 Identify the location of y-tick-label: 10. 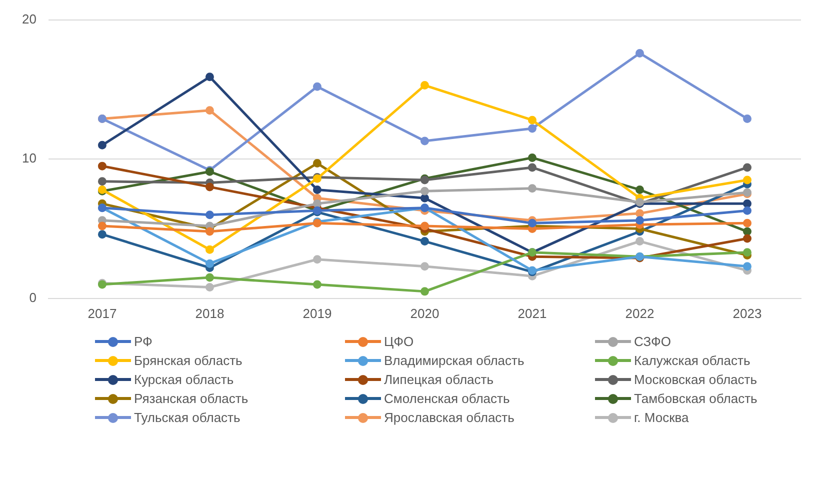
(29, 158).